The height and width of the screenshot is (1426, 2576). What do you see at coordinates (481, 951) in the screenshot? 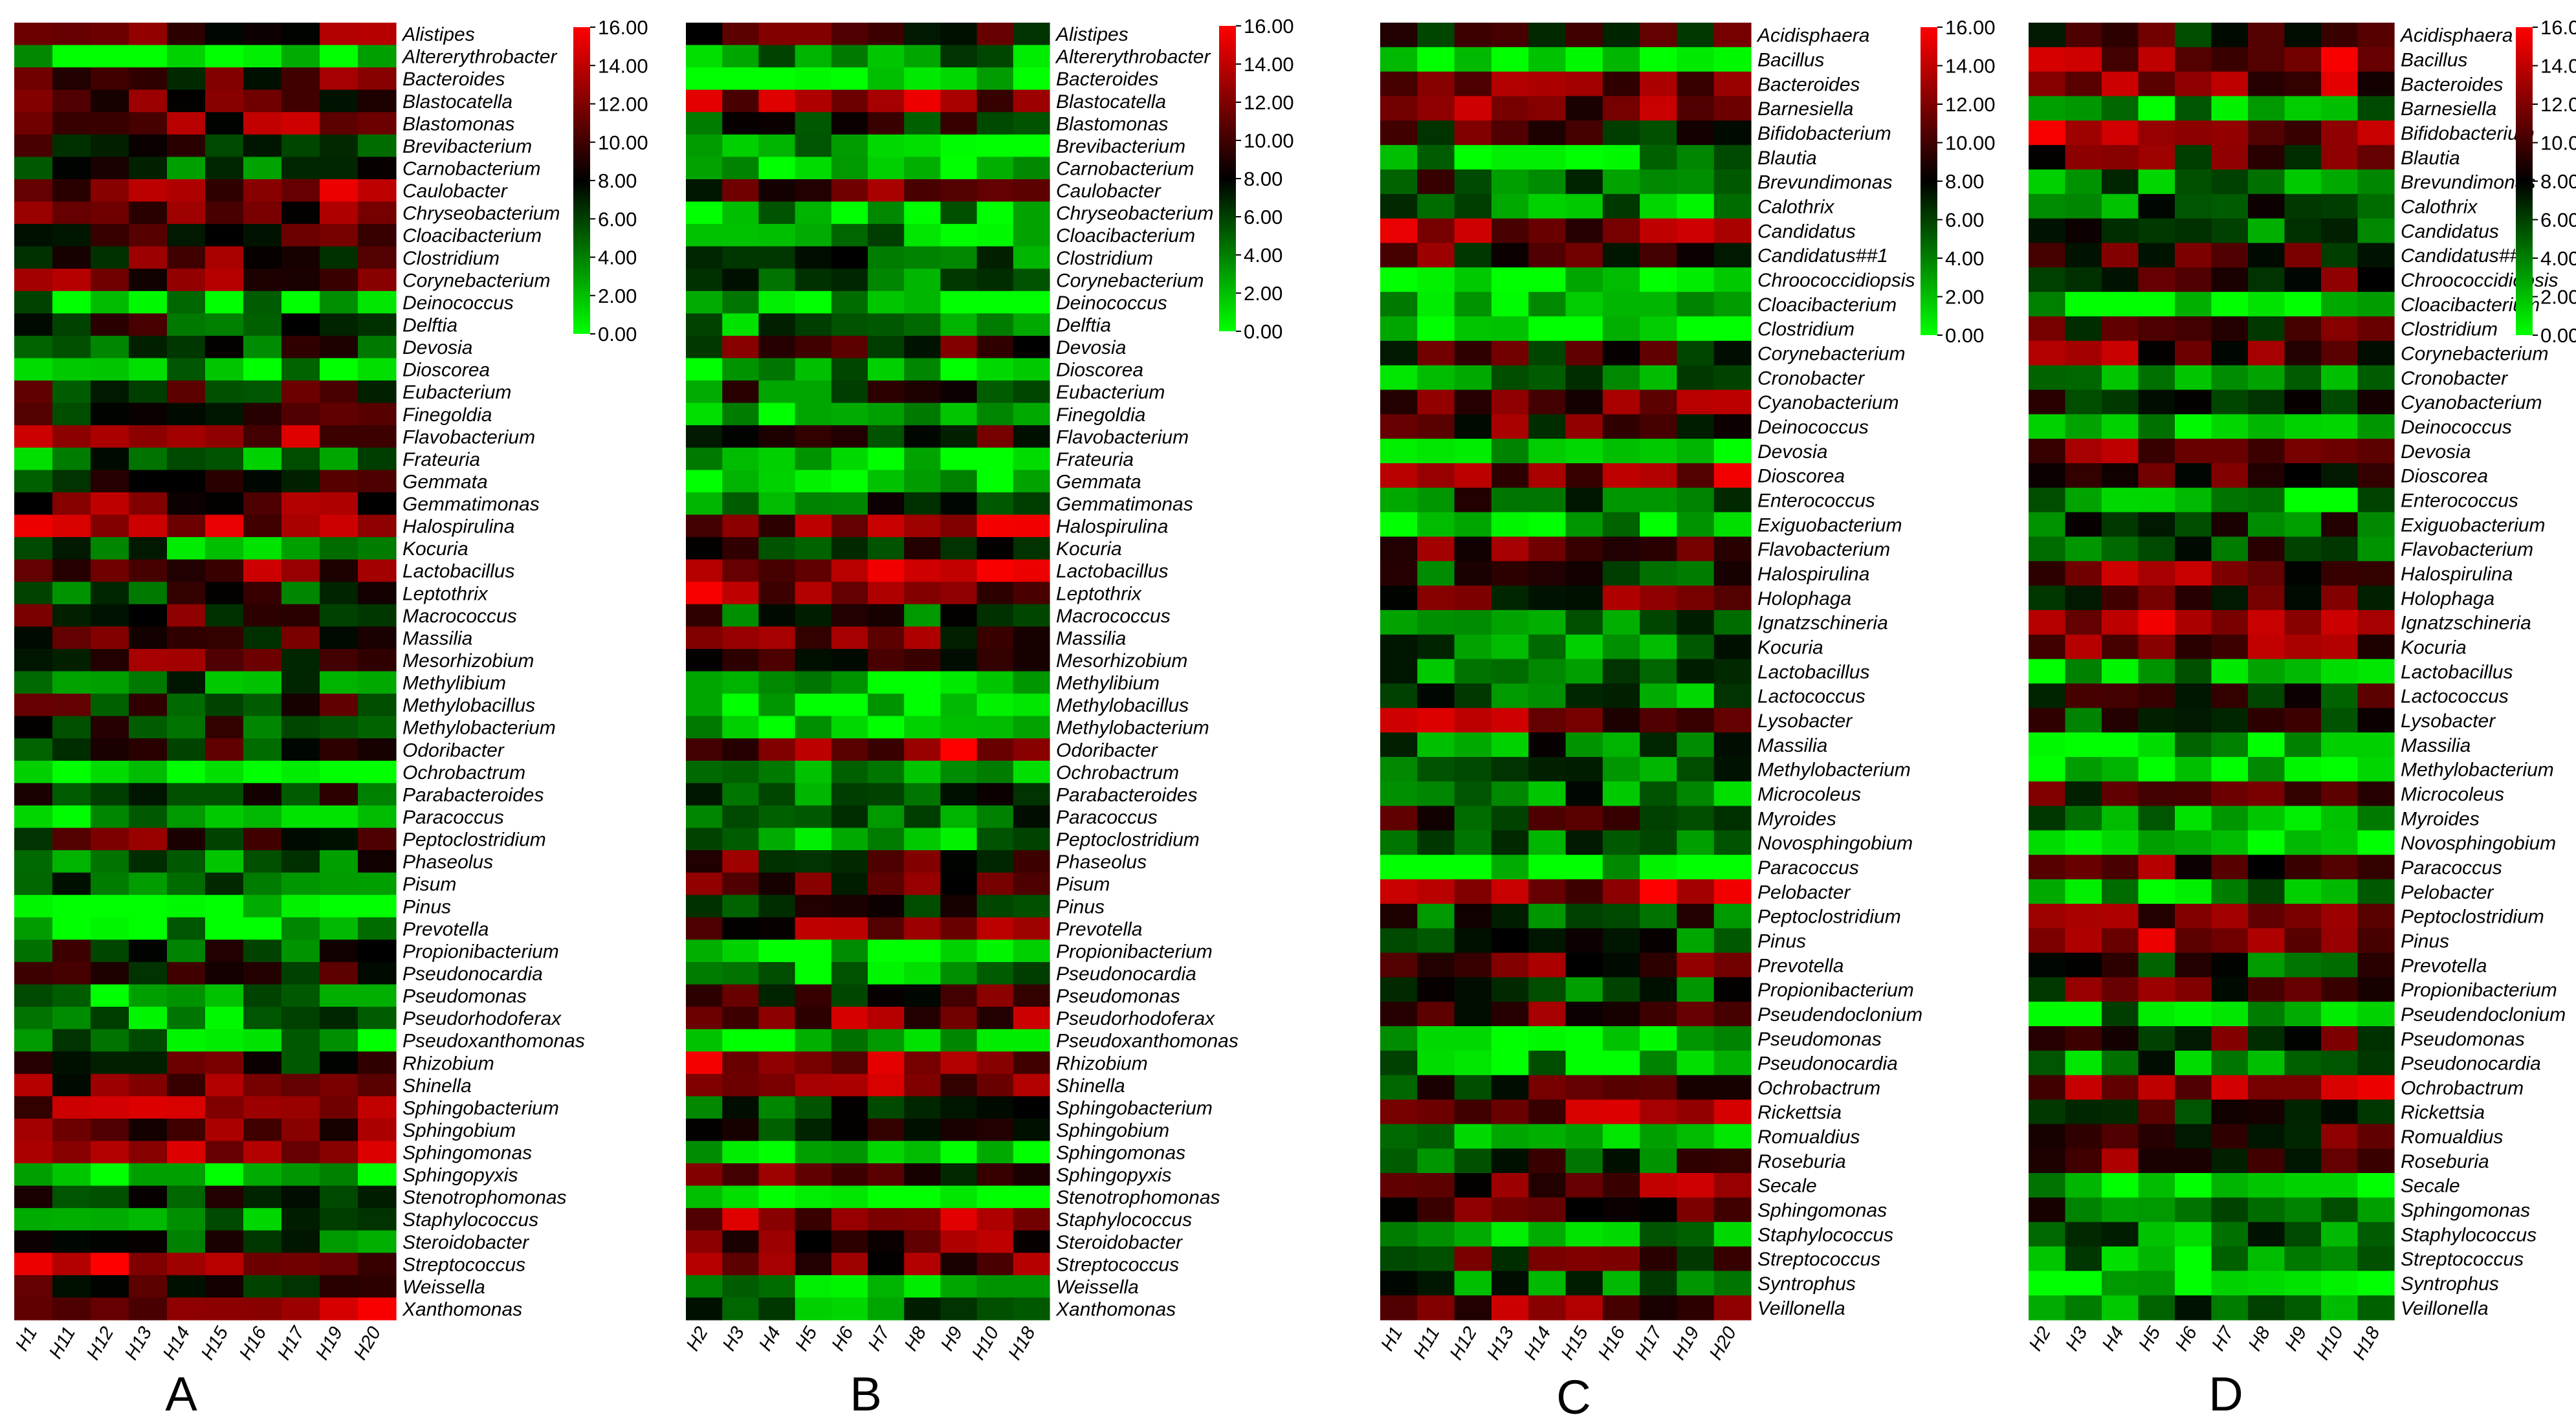
I see `row-label: Propionibacterium` at bounding box center [481, 951].